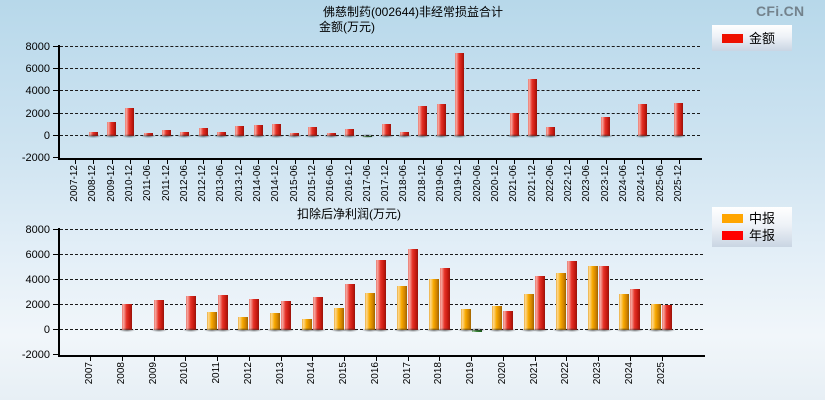 This screenshot has width=825, height=400. I want to click on x-axis-label: 2023-12, so click(605, 183).